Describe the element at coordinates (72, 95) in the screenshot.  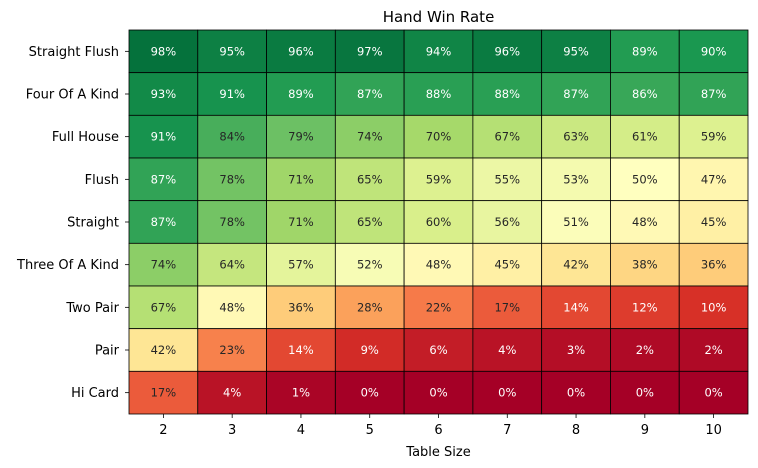
I see `y-tick-label: Four Of A Kind` at that location.